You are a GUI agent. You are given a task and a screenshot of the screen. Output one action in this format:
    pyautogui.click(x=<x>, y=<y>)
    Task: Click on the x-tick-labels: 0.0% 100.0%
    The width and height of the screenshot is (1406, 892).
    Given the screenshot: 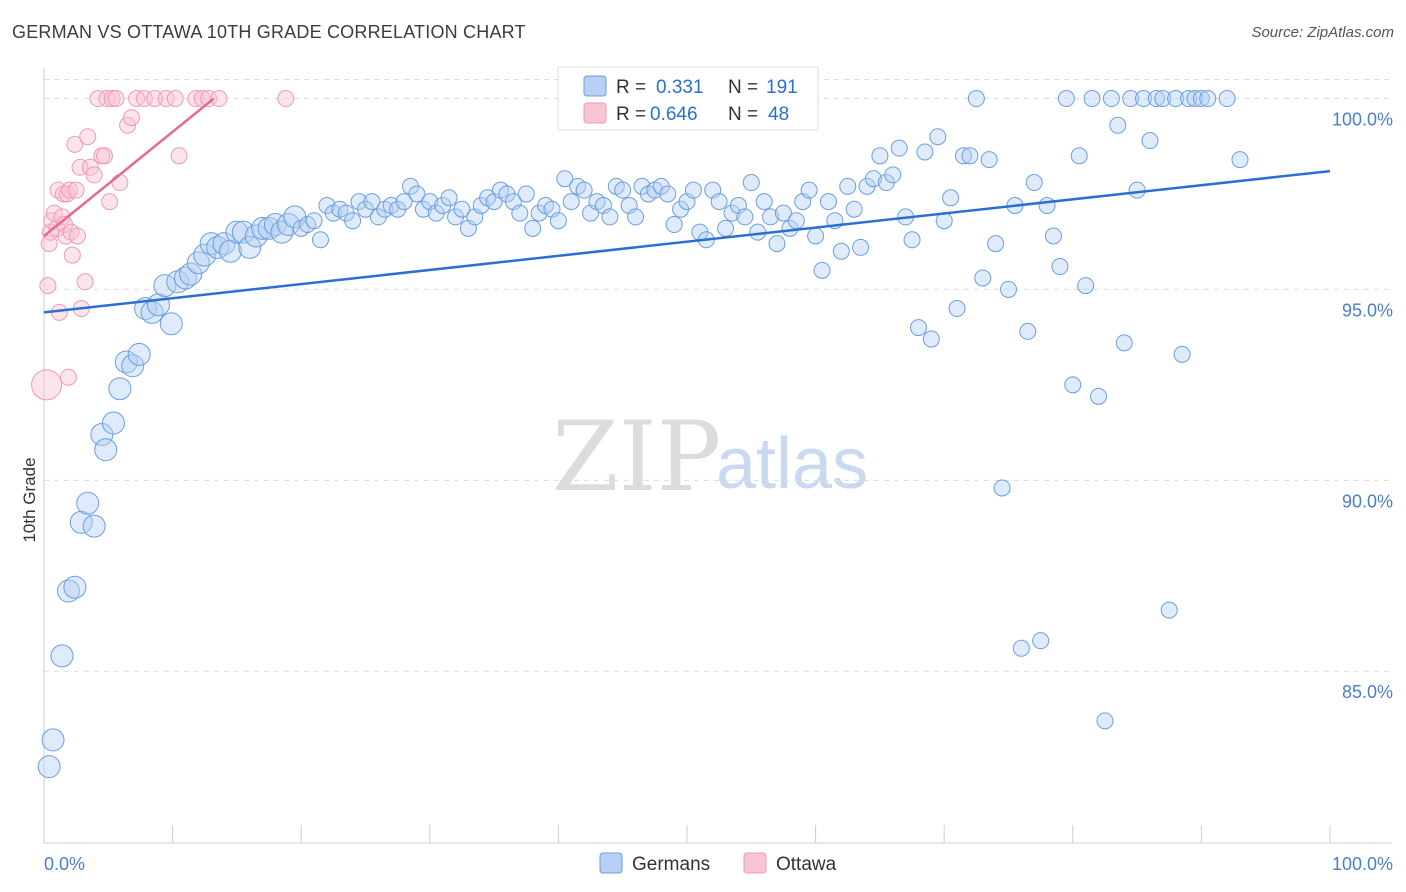 What is the action you would take?
    pyautogui.click(x=718, y=864)
    